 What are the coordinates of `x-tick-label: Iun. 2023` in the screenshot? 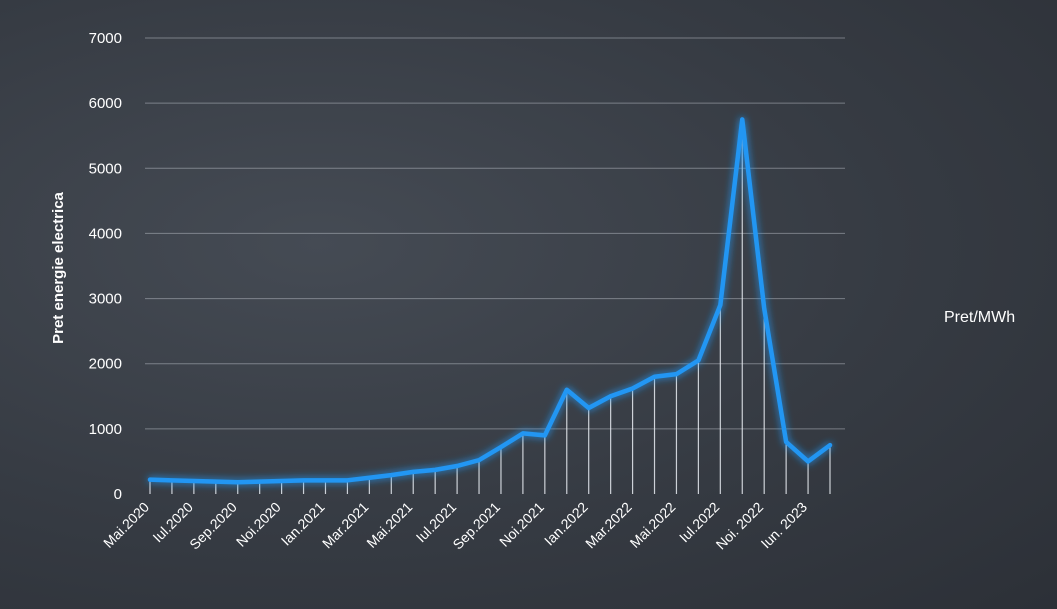 It's located at (784, 525).